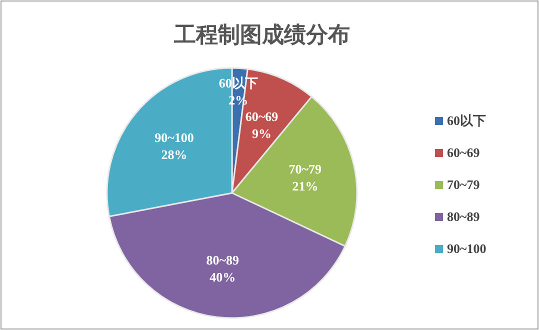  Describe the element at coordinates (463, 184) in the screenshot. I see `legend-label: 70~79` at that location.